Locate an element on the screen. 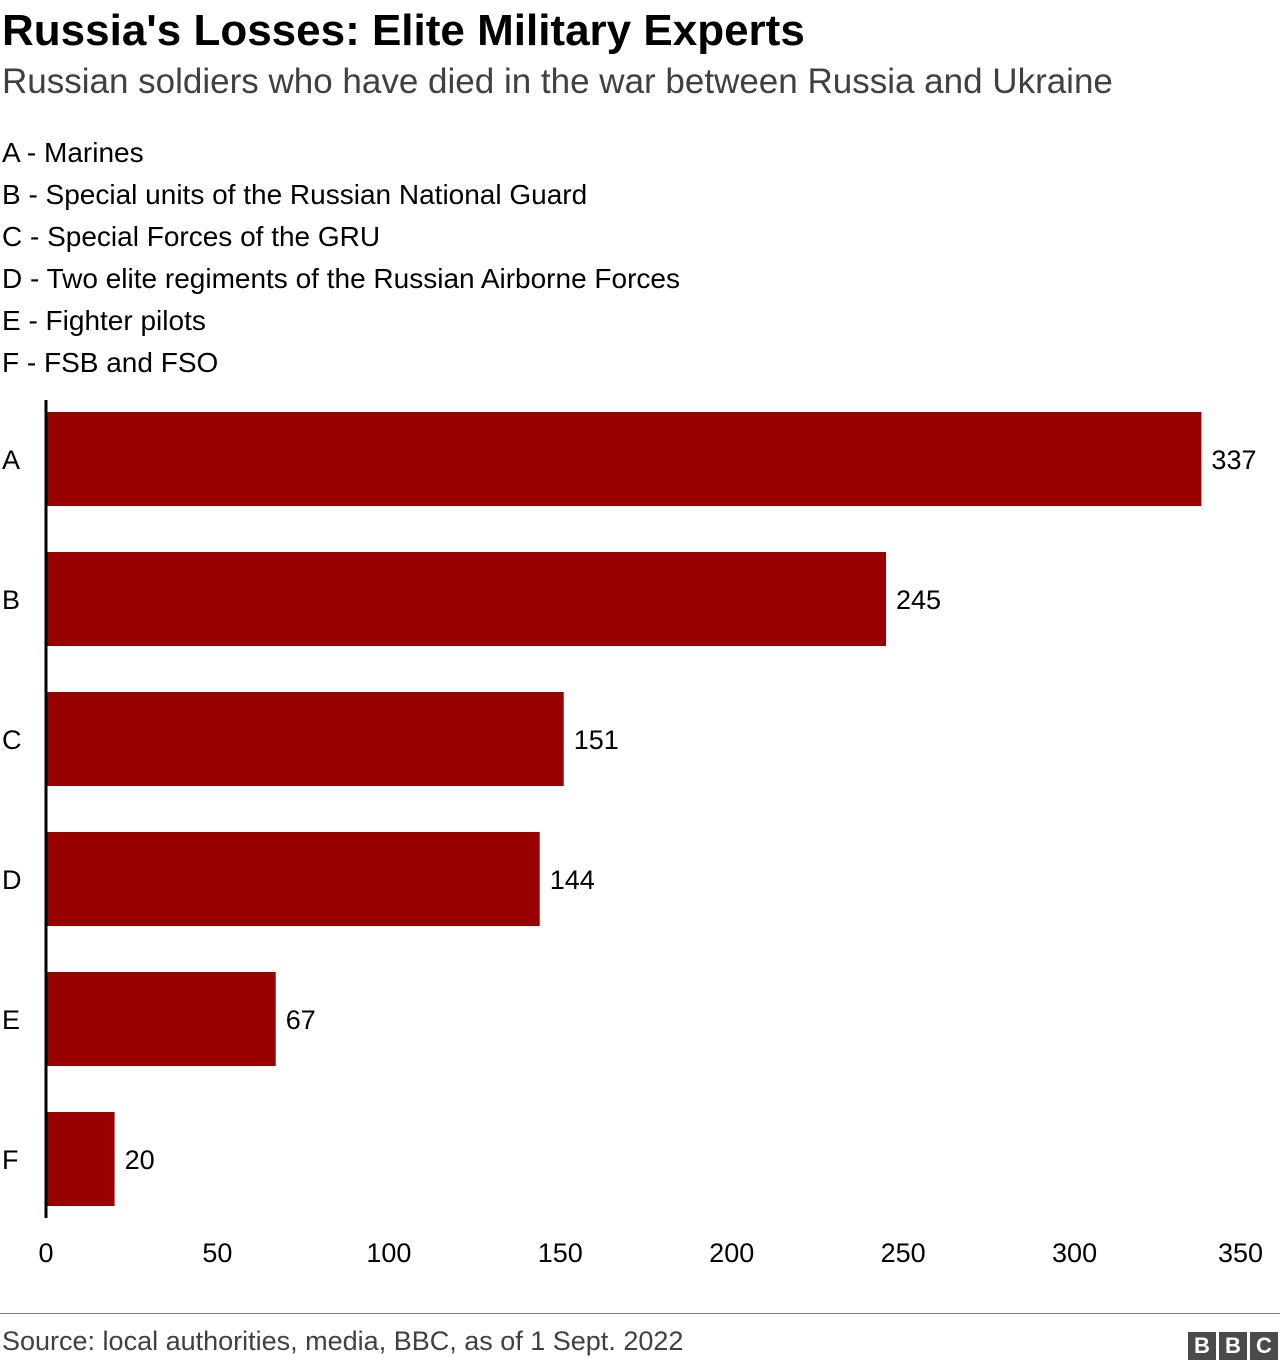 The height and width of the screenshot is (1368, 1280). key-item-e: E - Fighter pilots is located at coordinates (104, 320).